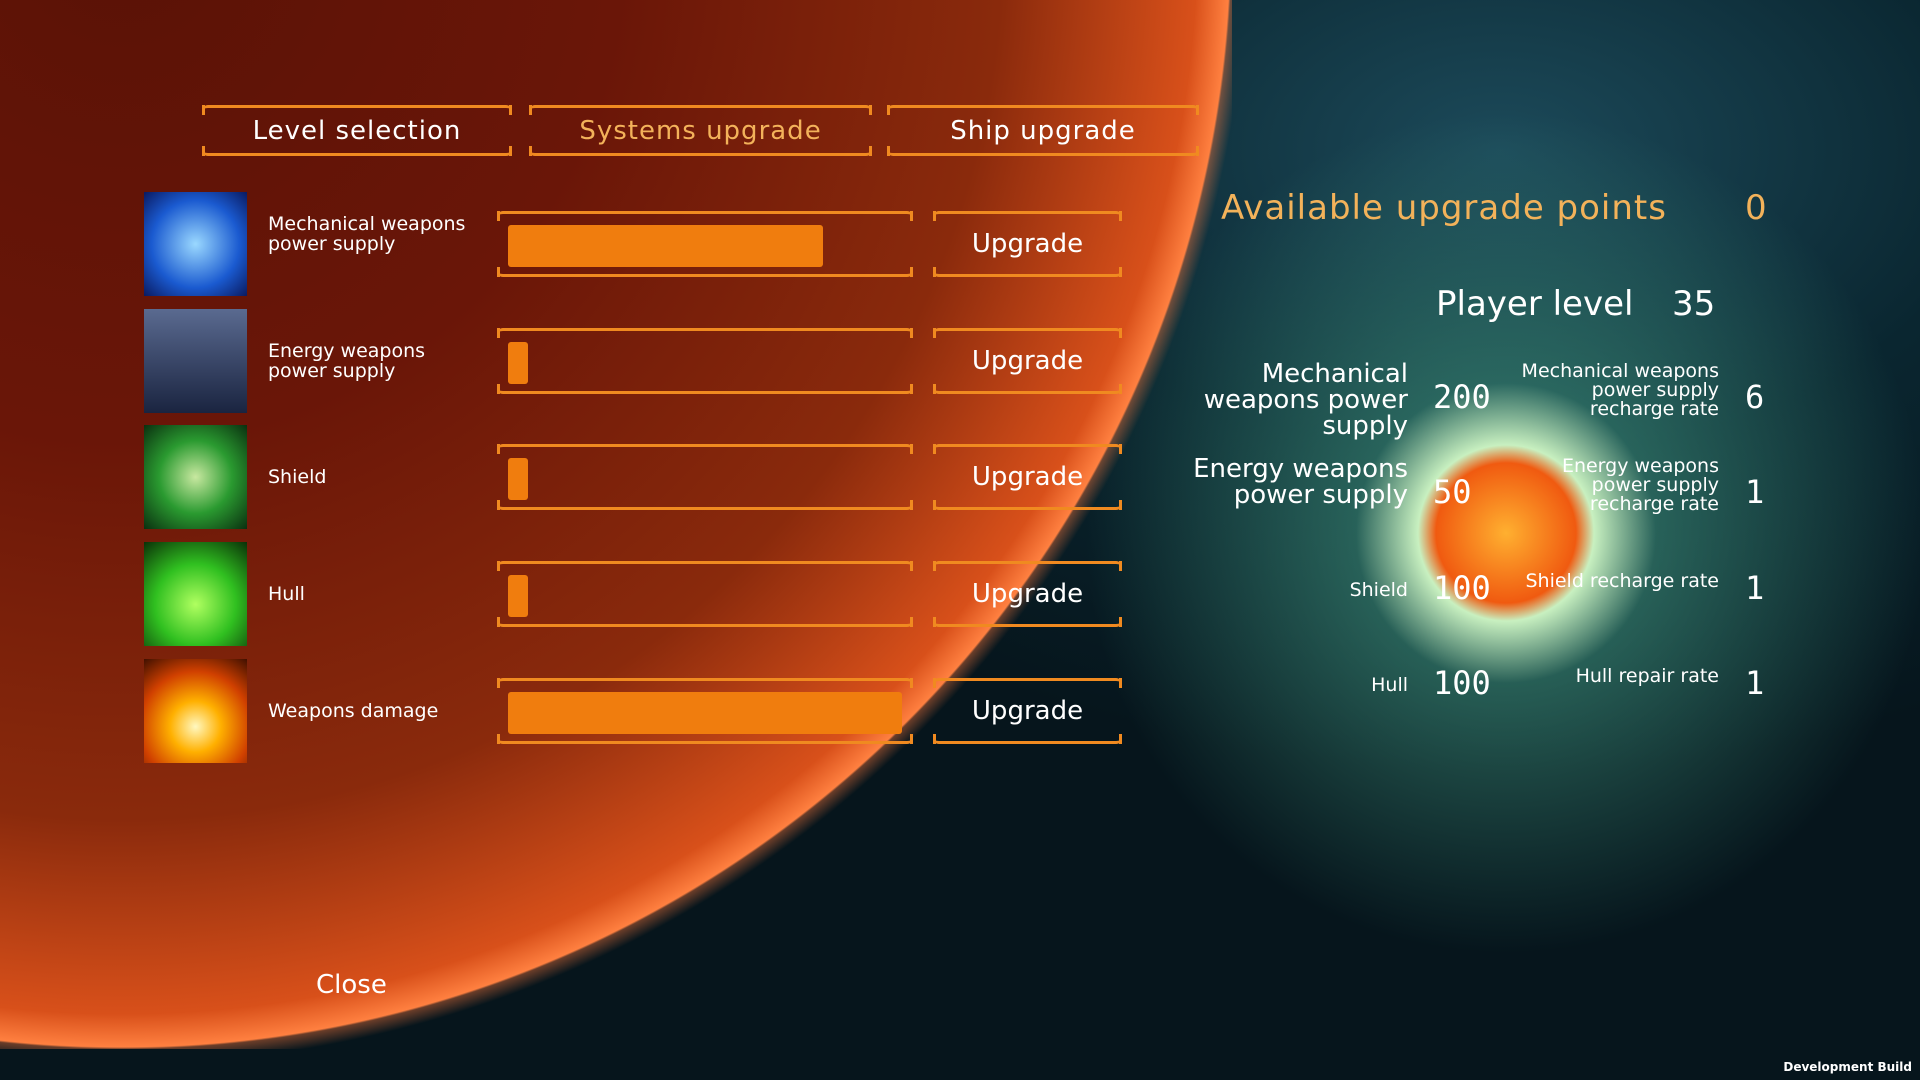 This screenshot has height=1080, width=1920. What do you see at coordinates (367, 234) in the screenshot?
I see `system-label: Mechanical weapons power supply` at bounding box center [367, 234].